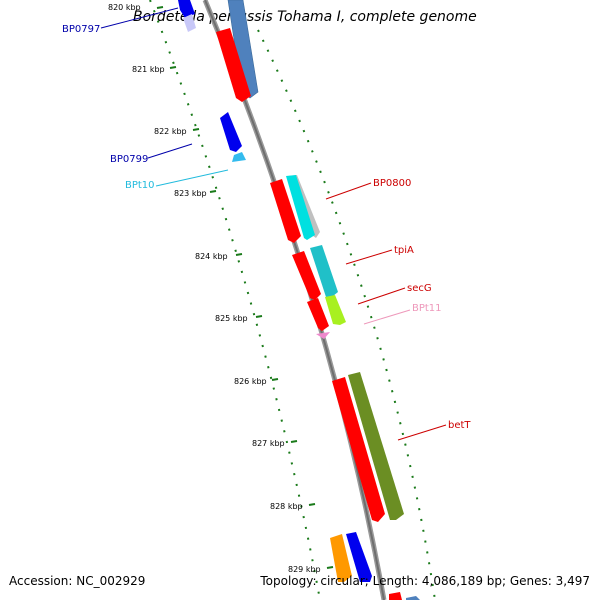 This screenshot has height=600, width=600. Describe the element at coordinates (189, 23) in the screenshot. I see `cds-lightblue-top` at that location.